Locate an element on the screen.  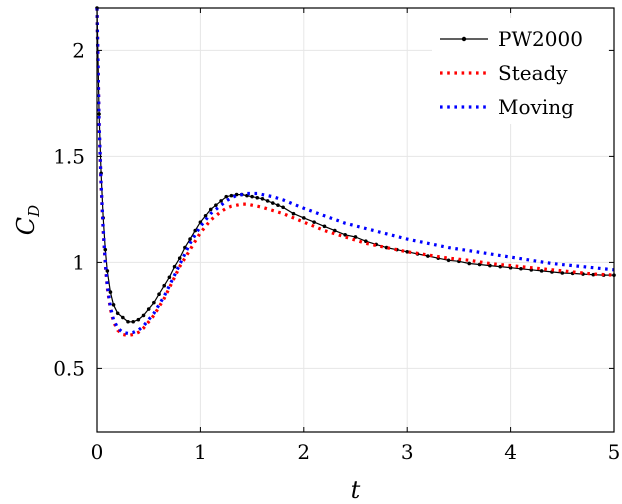
x-tick-label: 2 is located at coordinates (303, 452).